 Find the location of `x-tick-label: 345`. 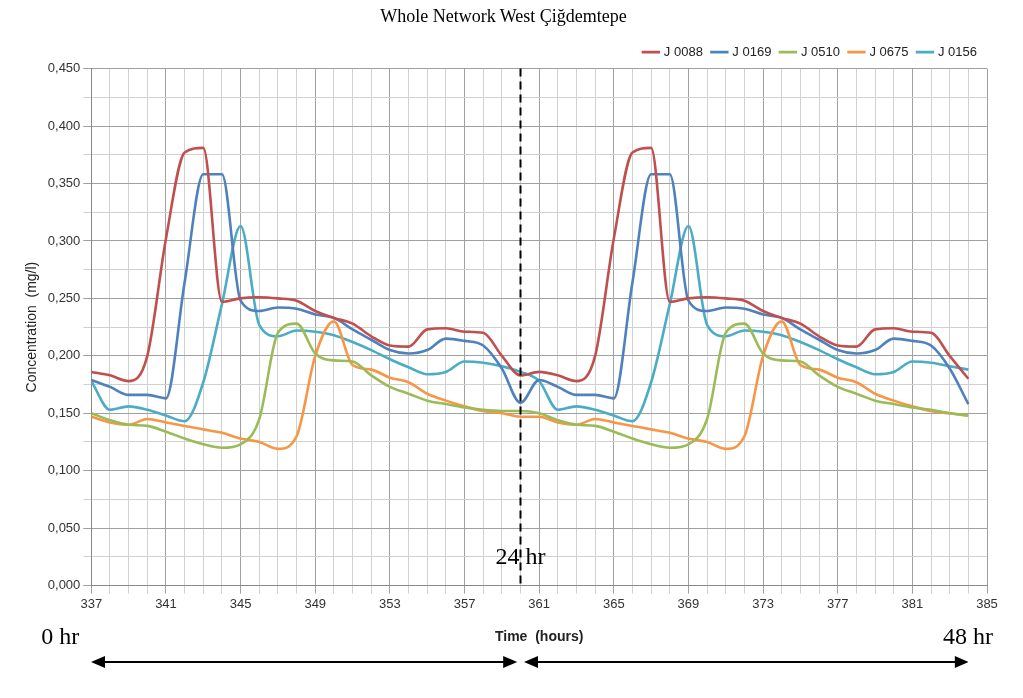

x-tick-label: 345 is located at coordinates (240, 603).